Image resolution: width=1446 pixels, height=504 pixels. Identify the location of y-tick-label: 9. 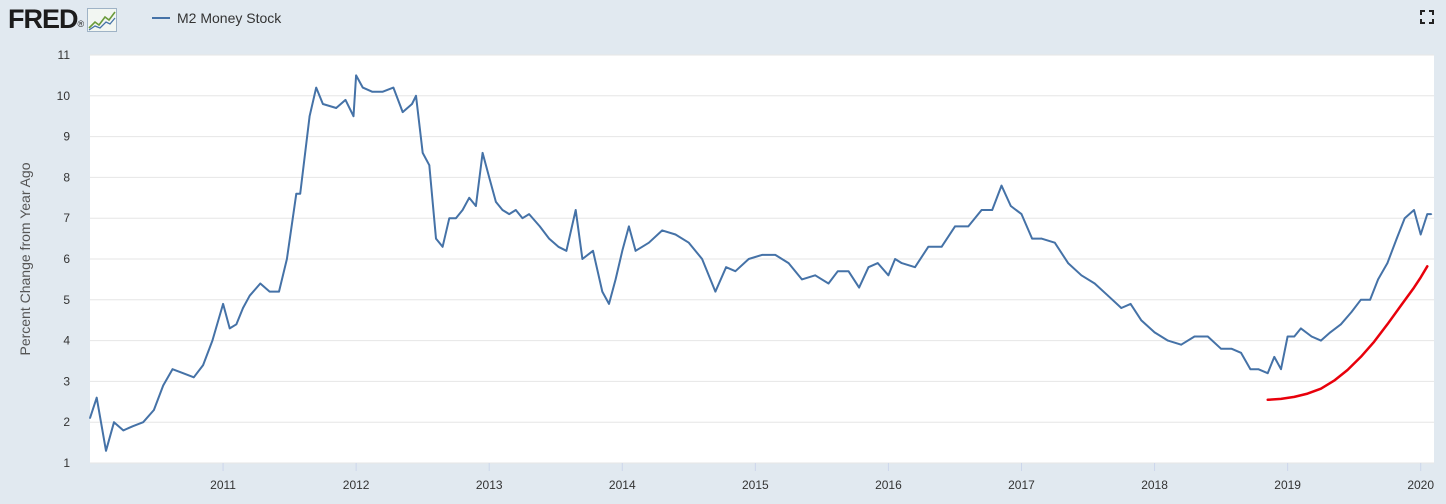
(66, 137).